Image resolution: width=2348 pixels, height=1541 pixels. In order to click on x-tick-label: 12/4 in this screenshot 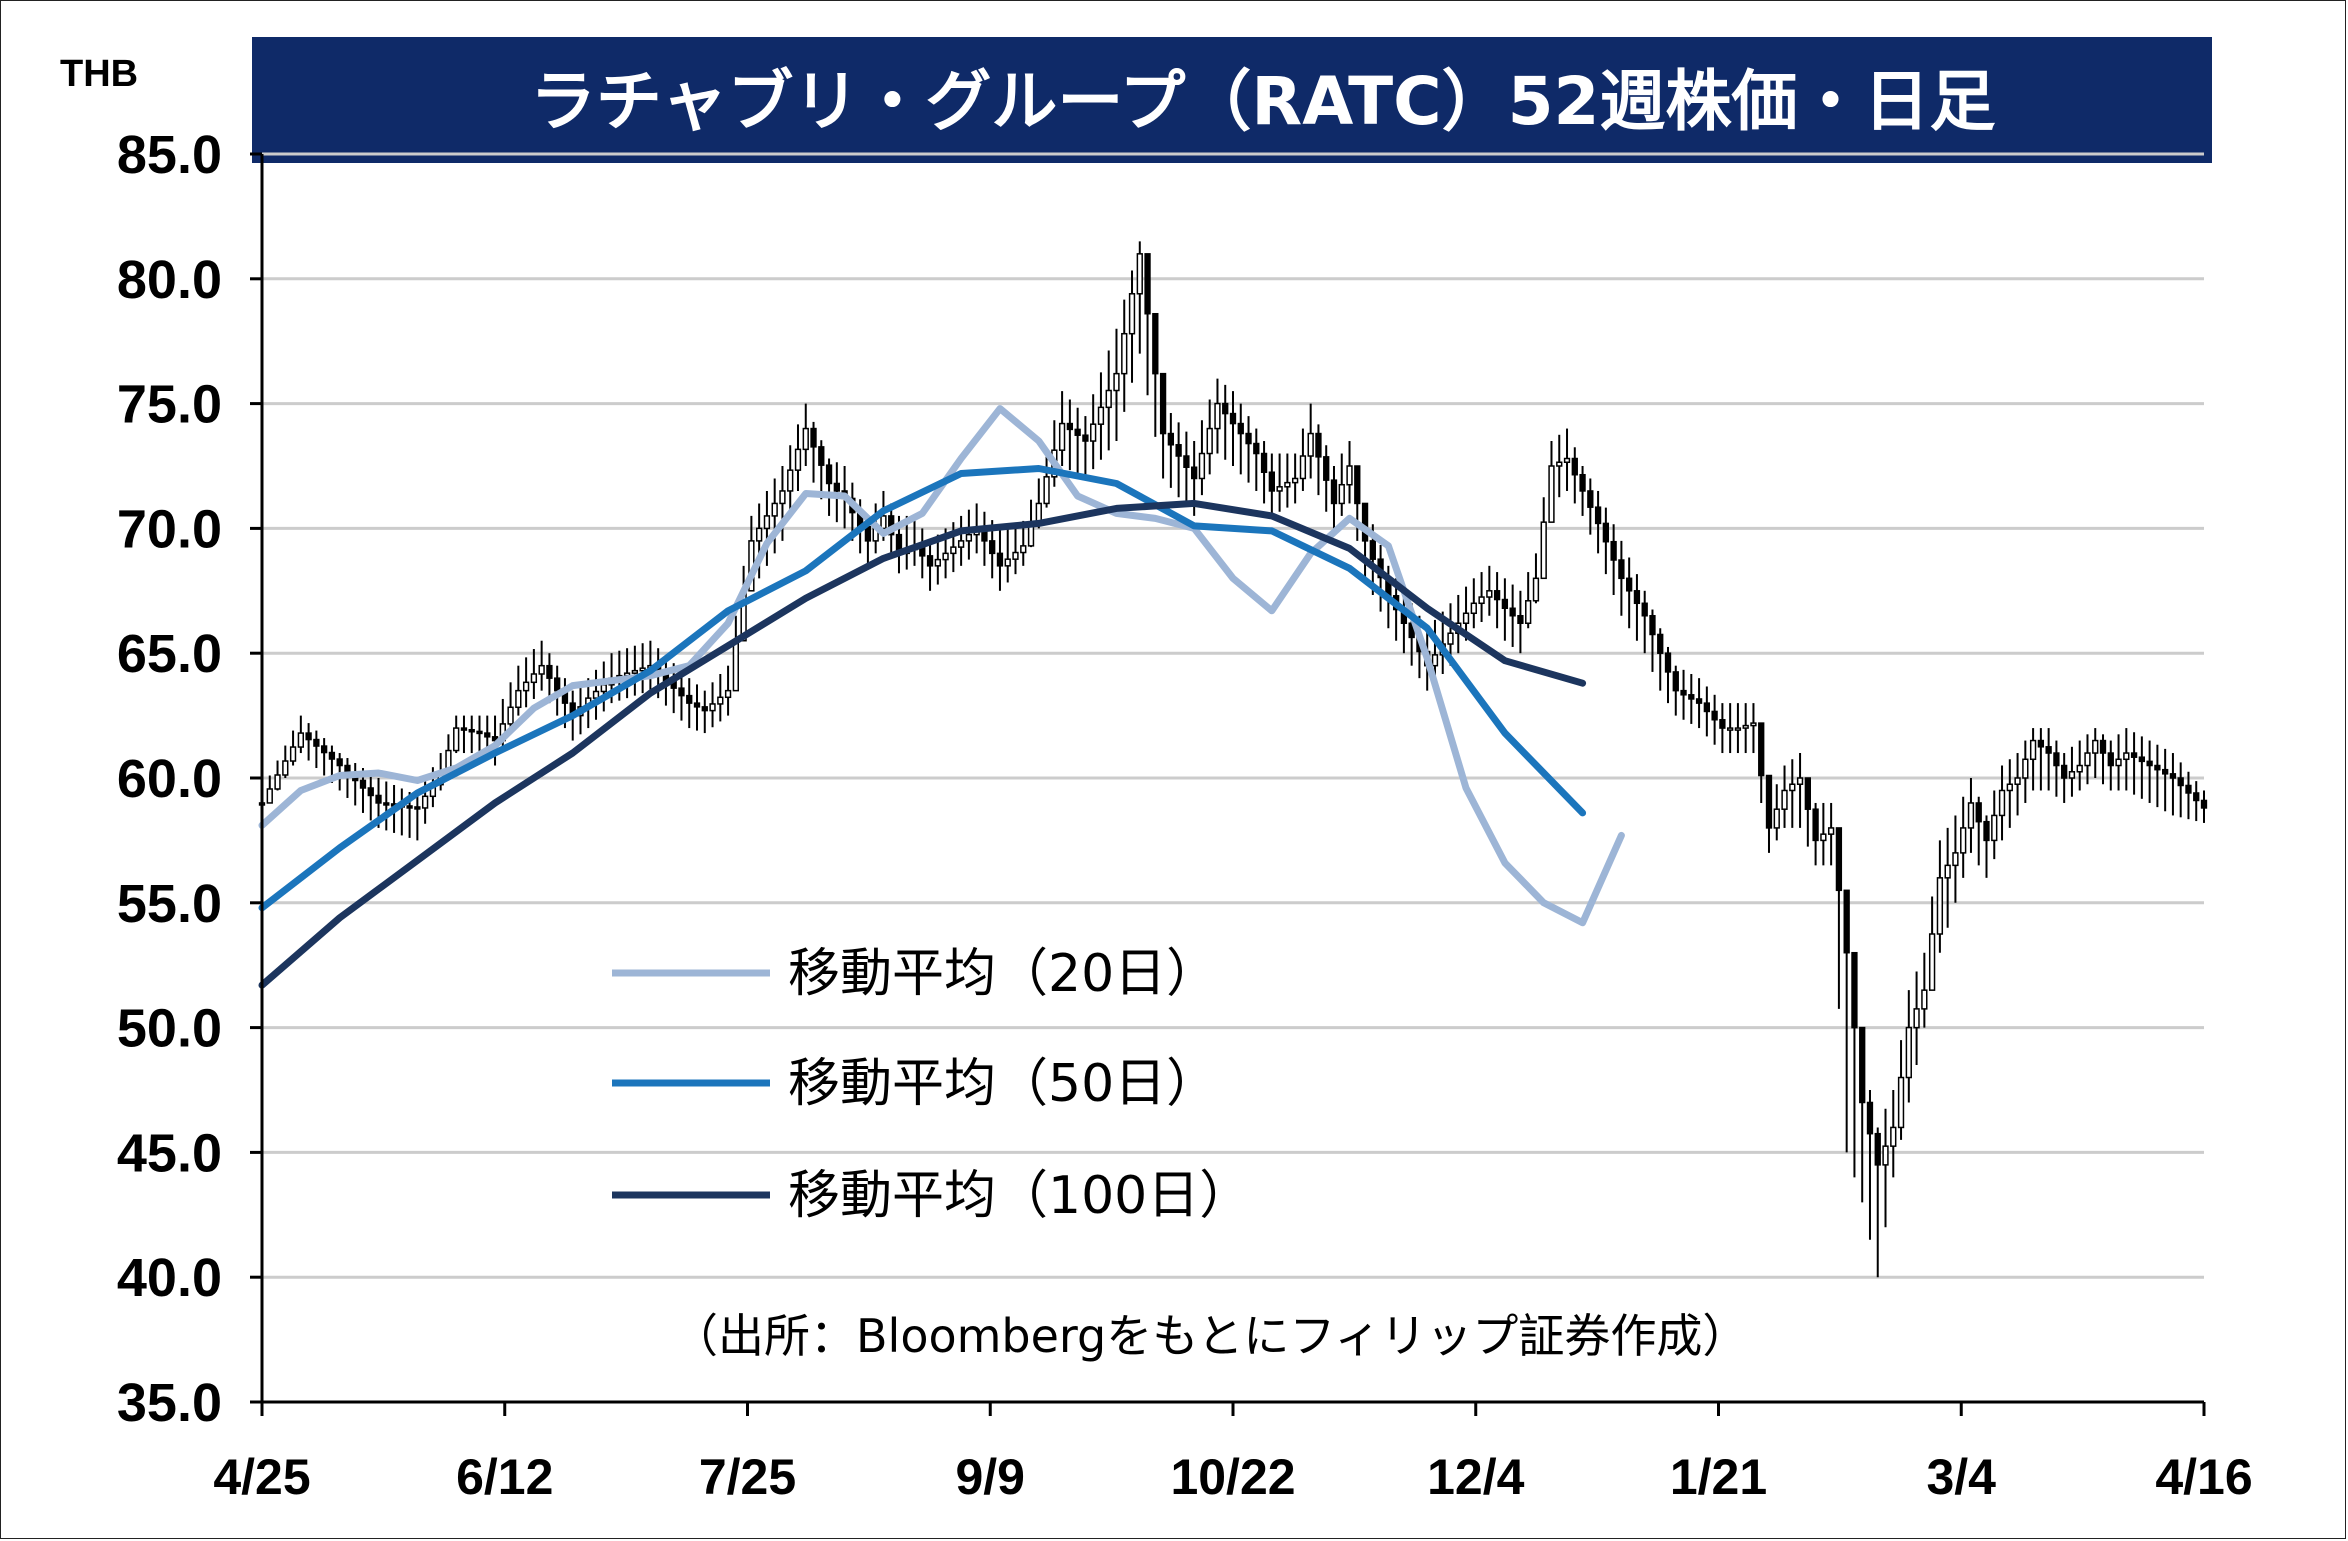, I will do `click(1476, 1477)`.